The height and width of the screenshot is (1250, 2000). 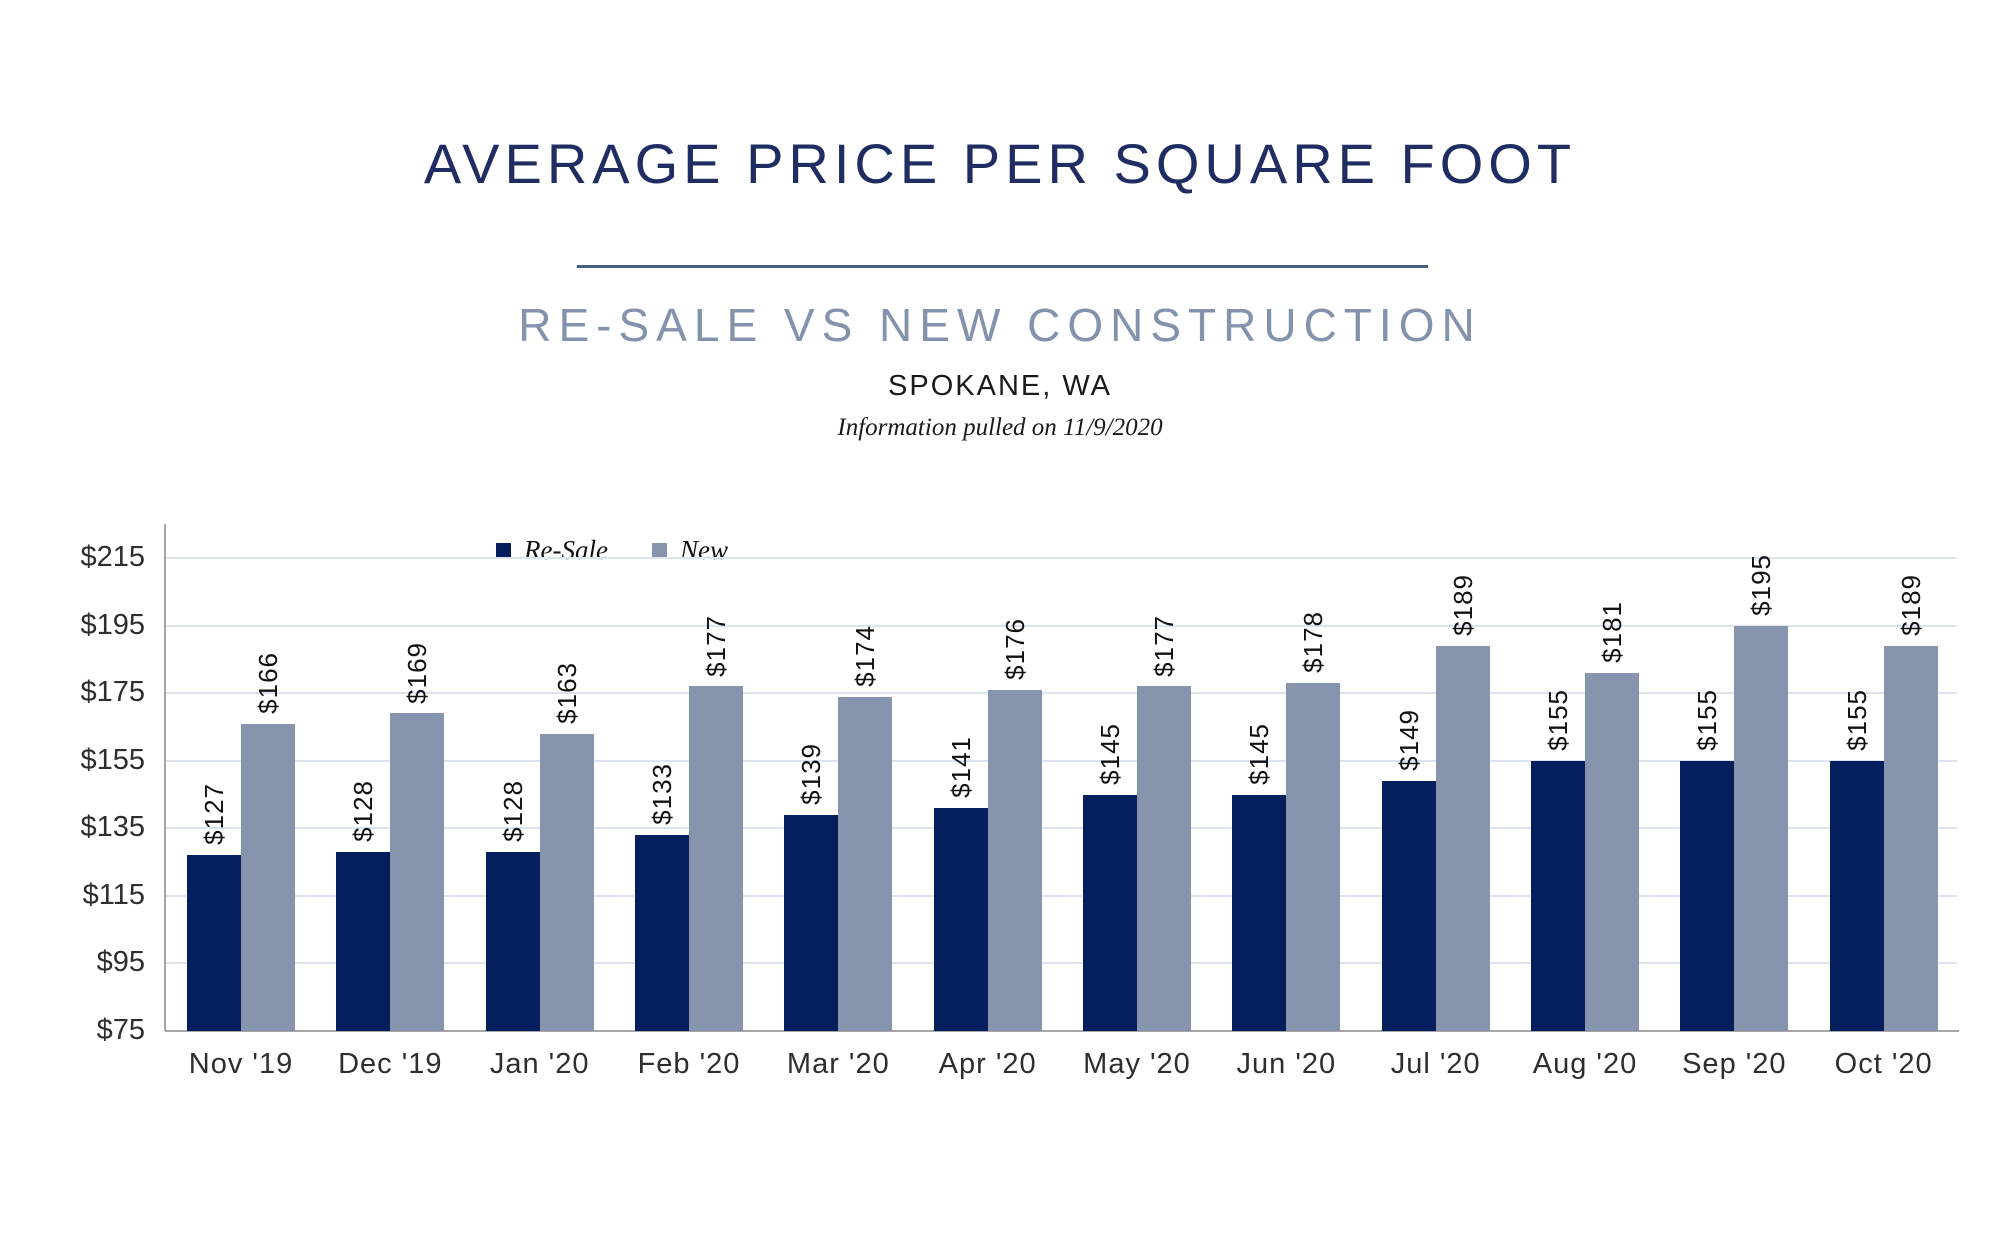 What do you see at coordinates (1286, 1064) in the screenshot?
I see `x-axis-tick-label: Jun '20` at bounding box center [1286, 1064].